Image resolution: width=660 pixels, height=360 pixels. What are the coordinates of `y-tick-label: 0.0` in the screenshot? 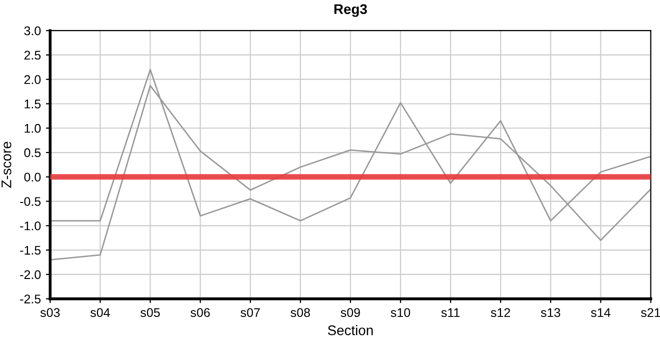 It's located at (32, 177).